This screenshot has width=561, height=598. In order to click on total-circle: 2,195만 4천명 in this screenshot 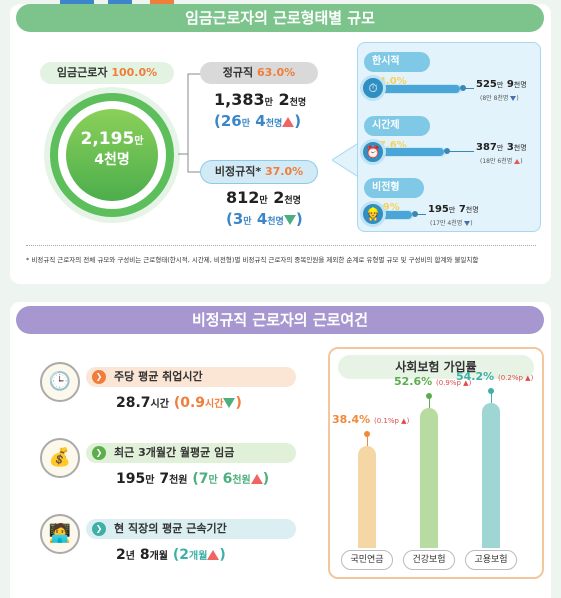, I will do `click(112, 155)`.